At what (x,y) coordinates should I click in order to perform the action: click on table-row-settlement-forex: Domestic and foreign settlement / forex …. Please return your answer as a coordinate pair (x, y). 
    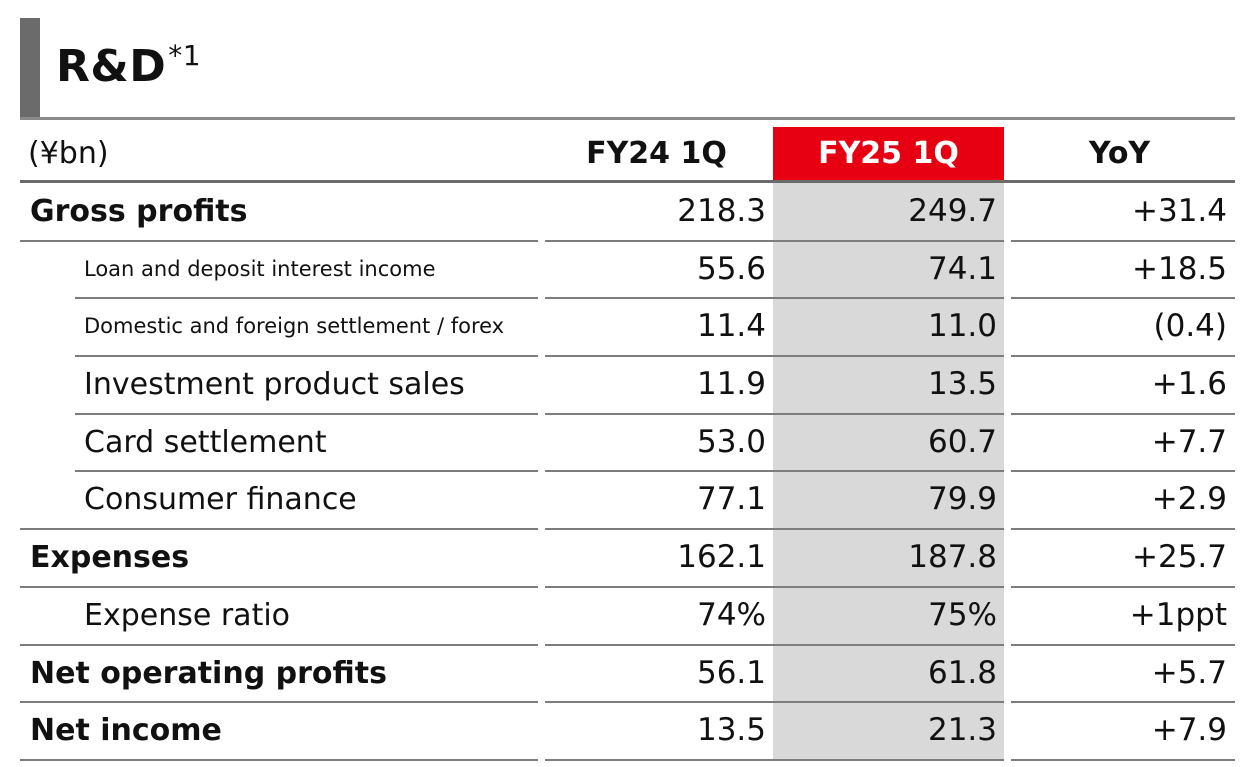
    Looking at the image, I should click on (628, 328).